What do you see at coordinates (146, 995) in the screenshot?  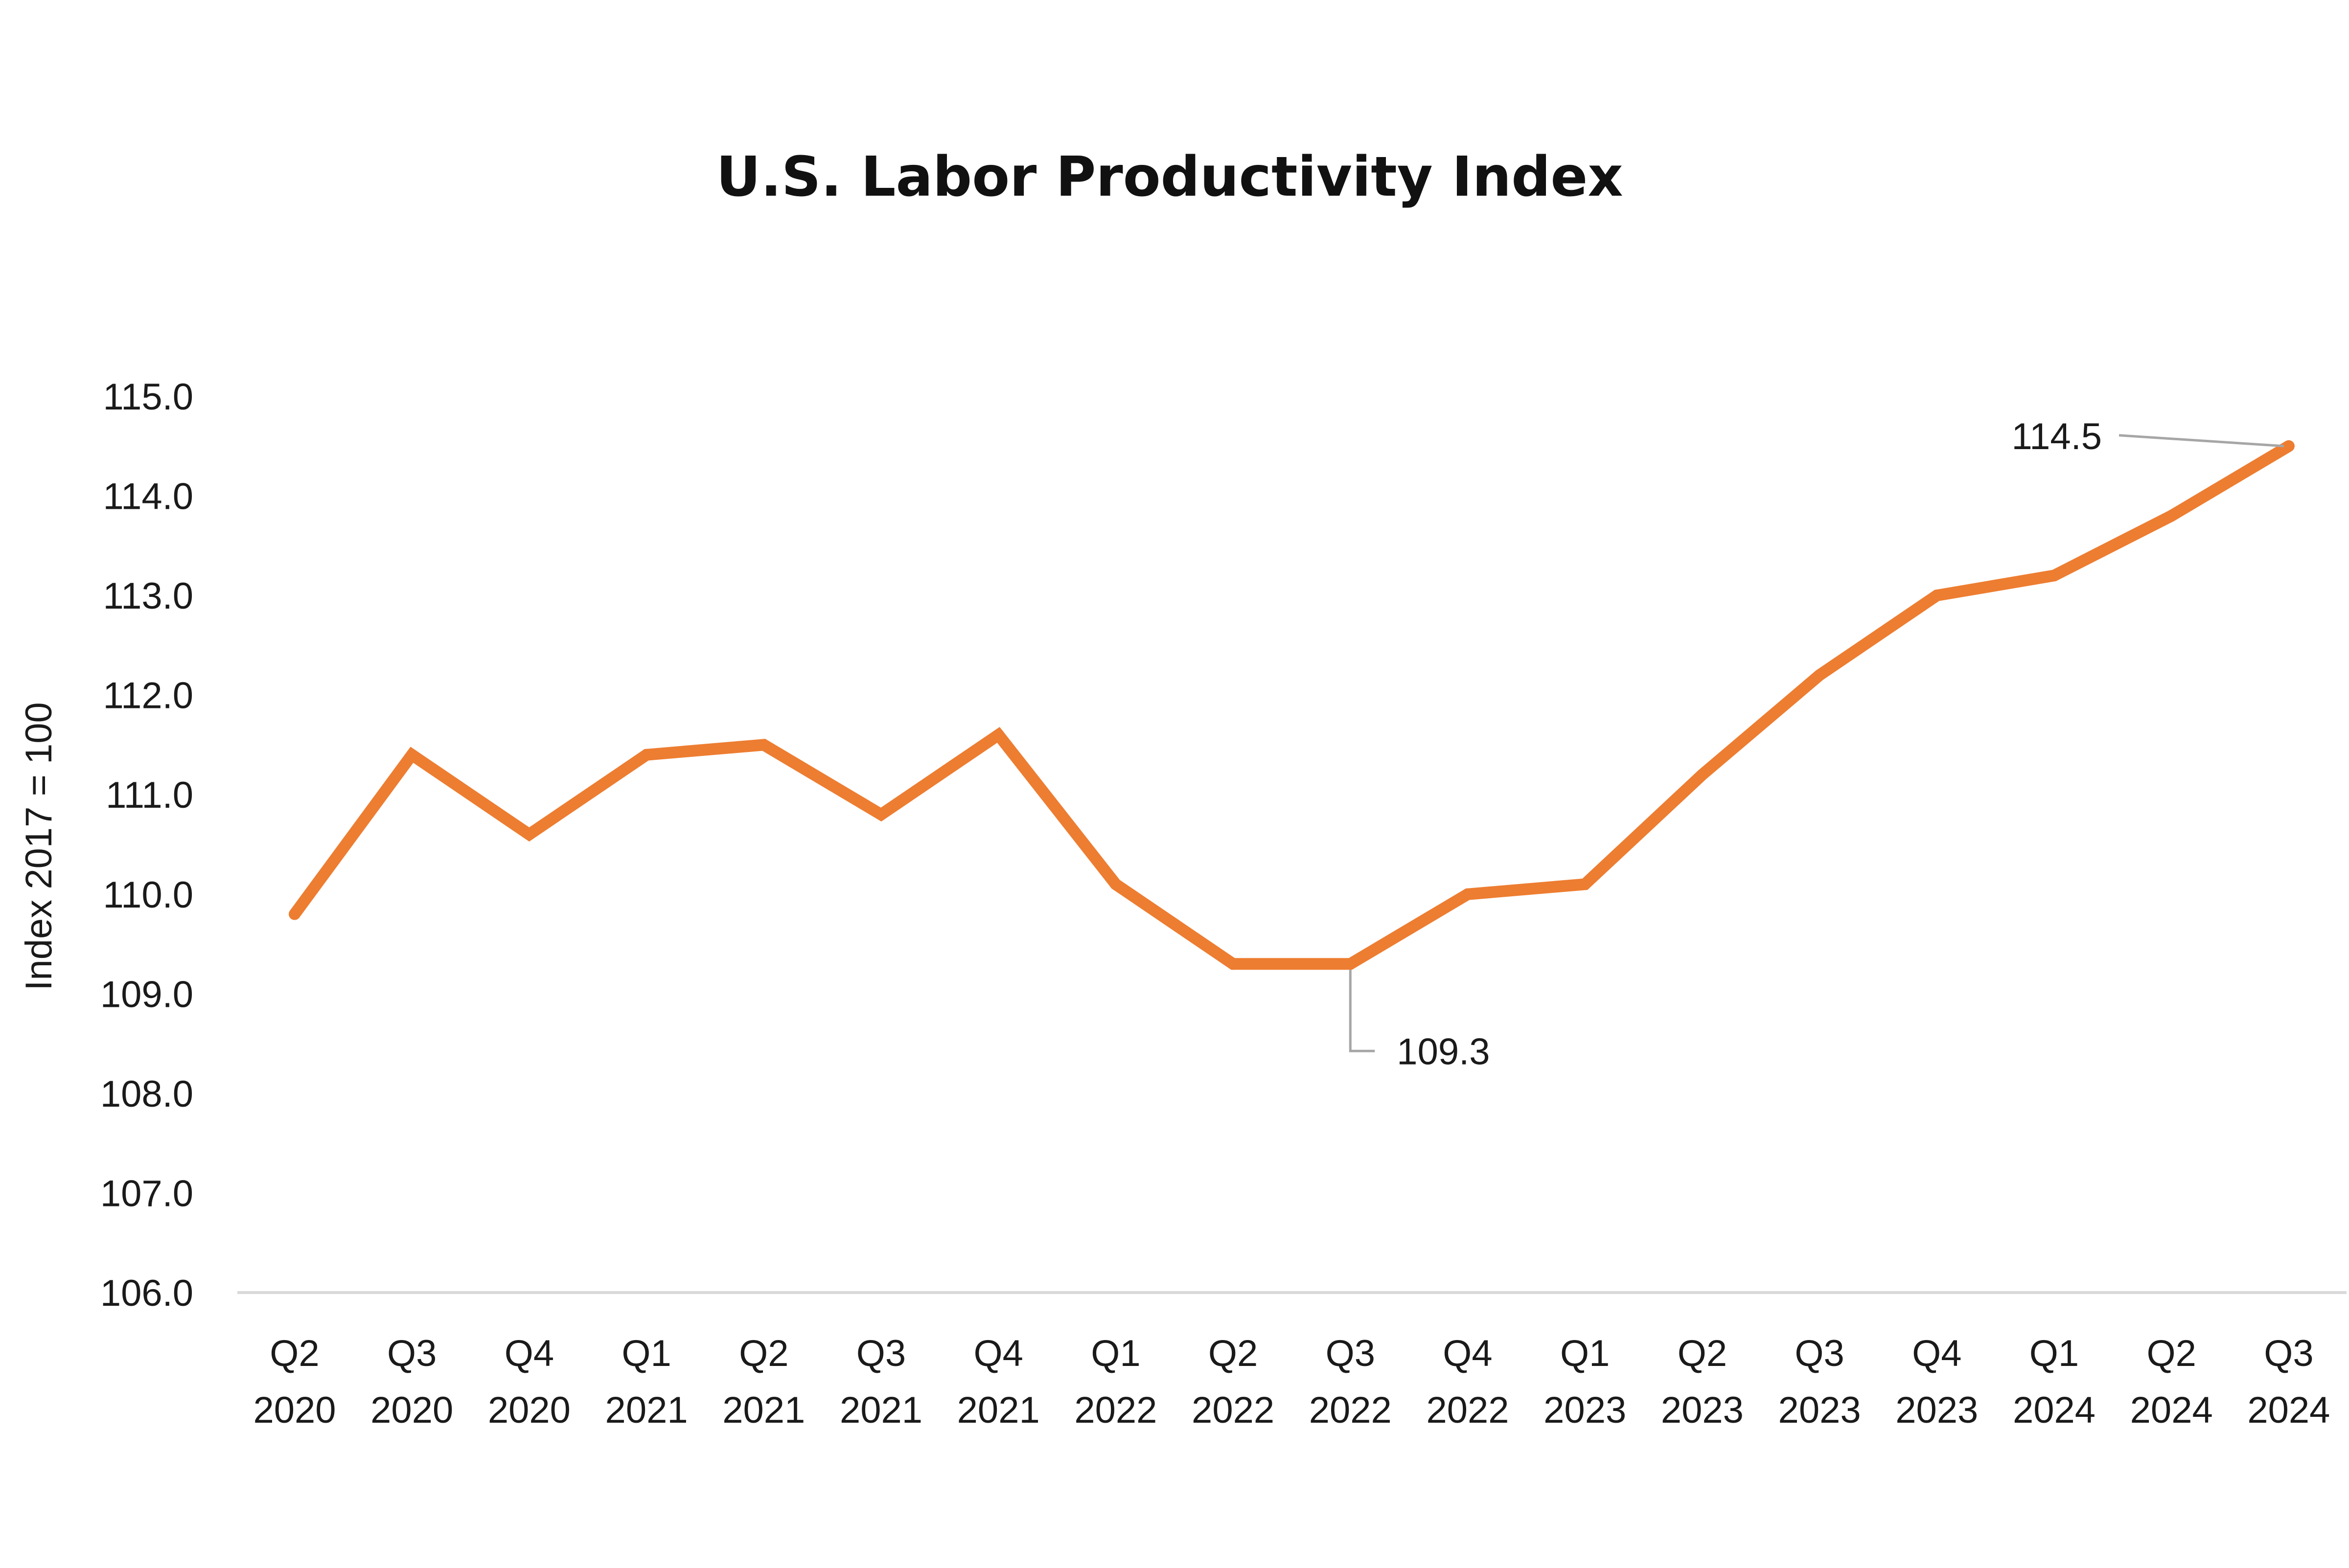 I see `y-tick-label: 109.0` at bounding box center [146, 995].